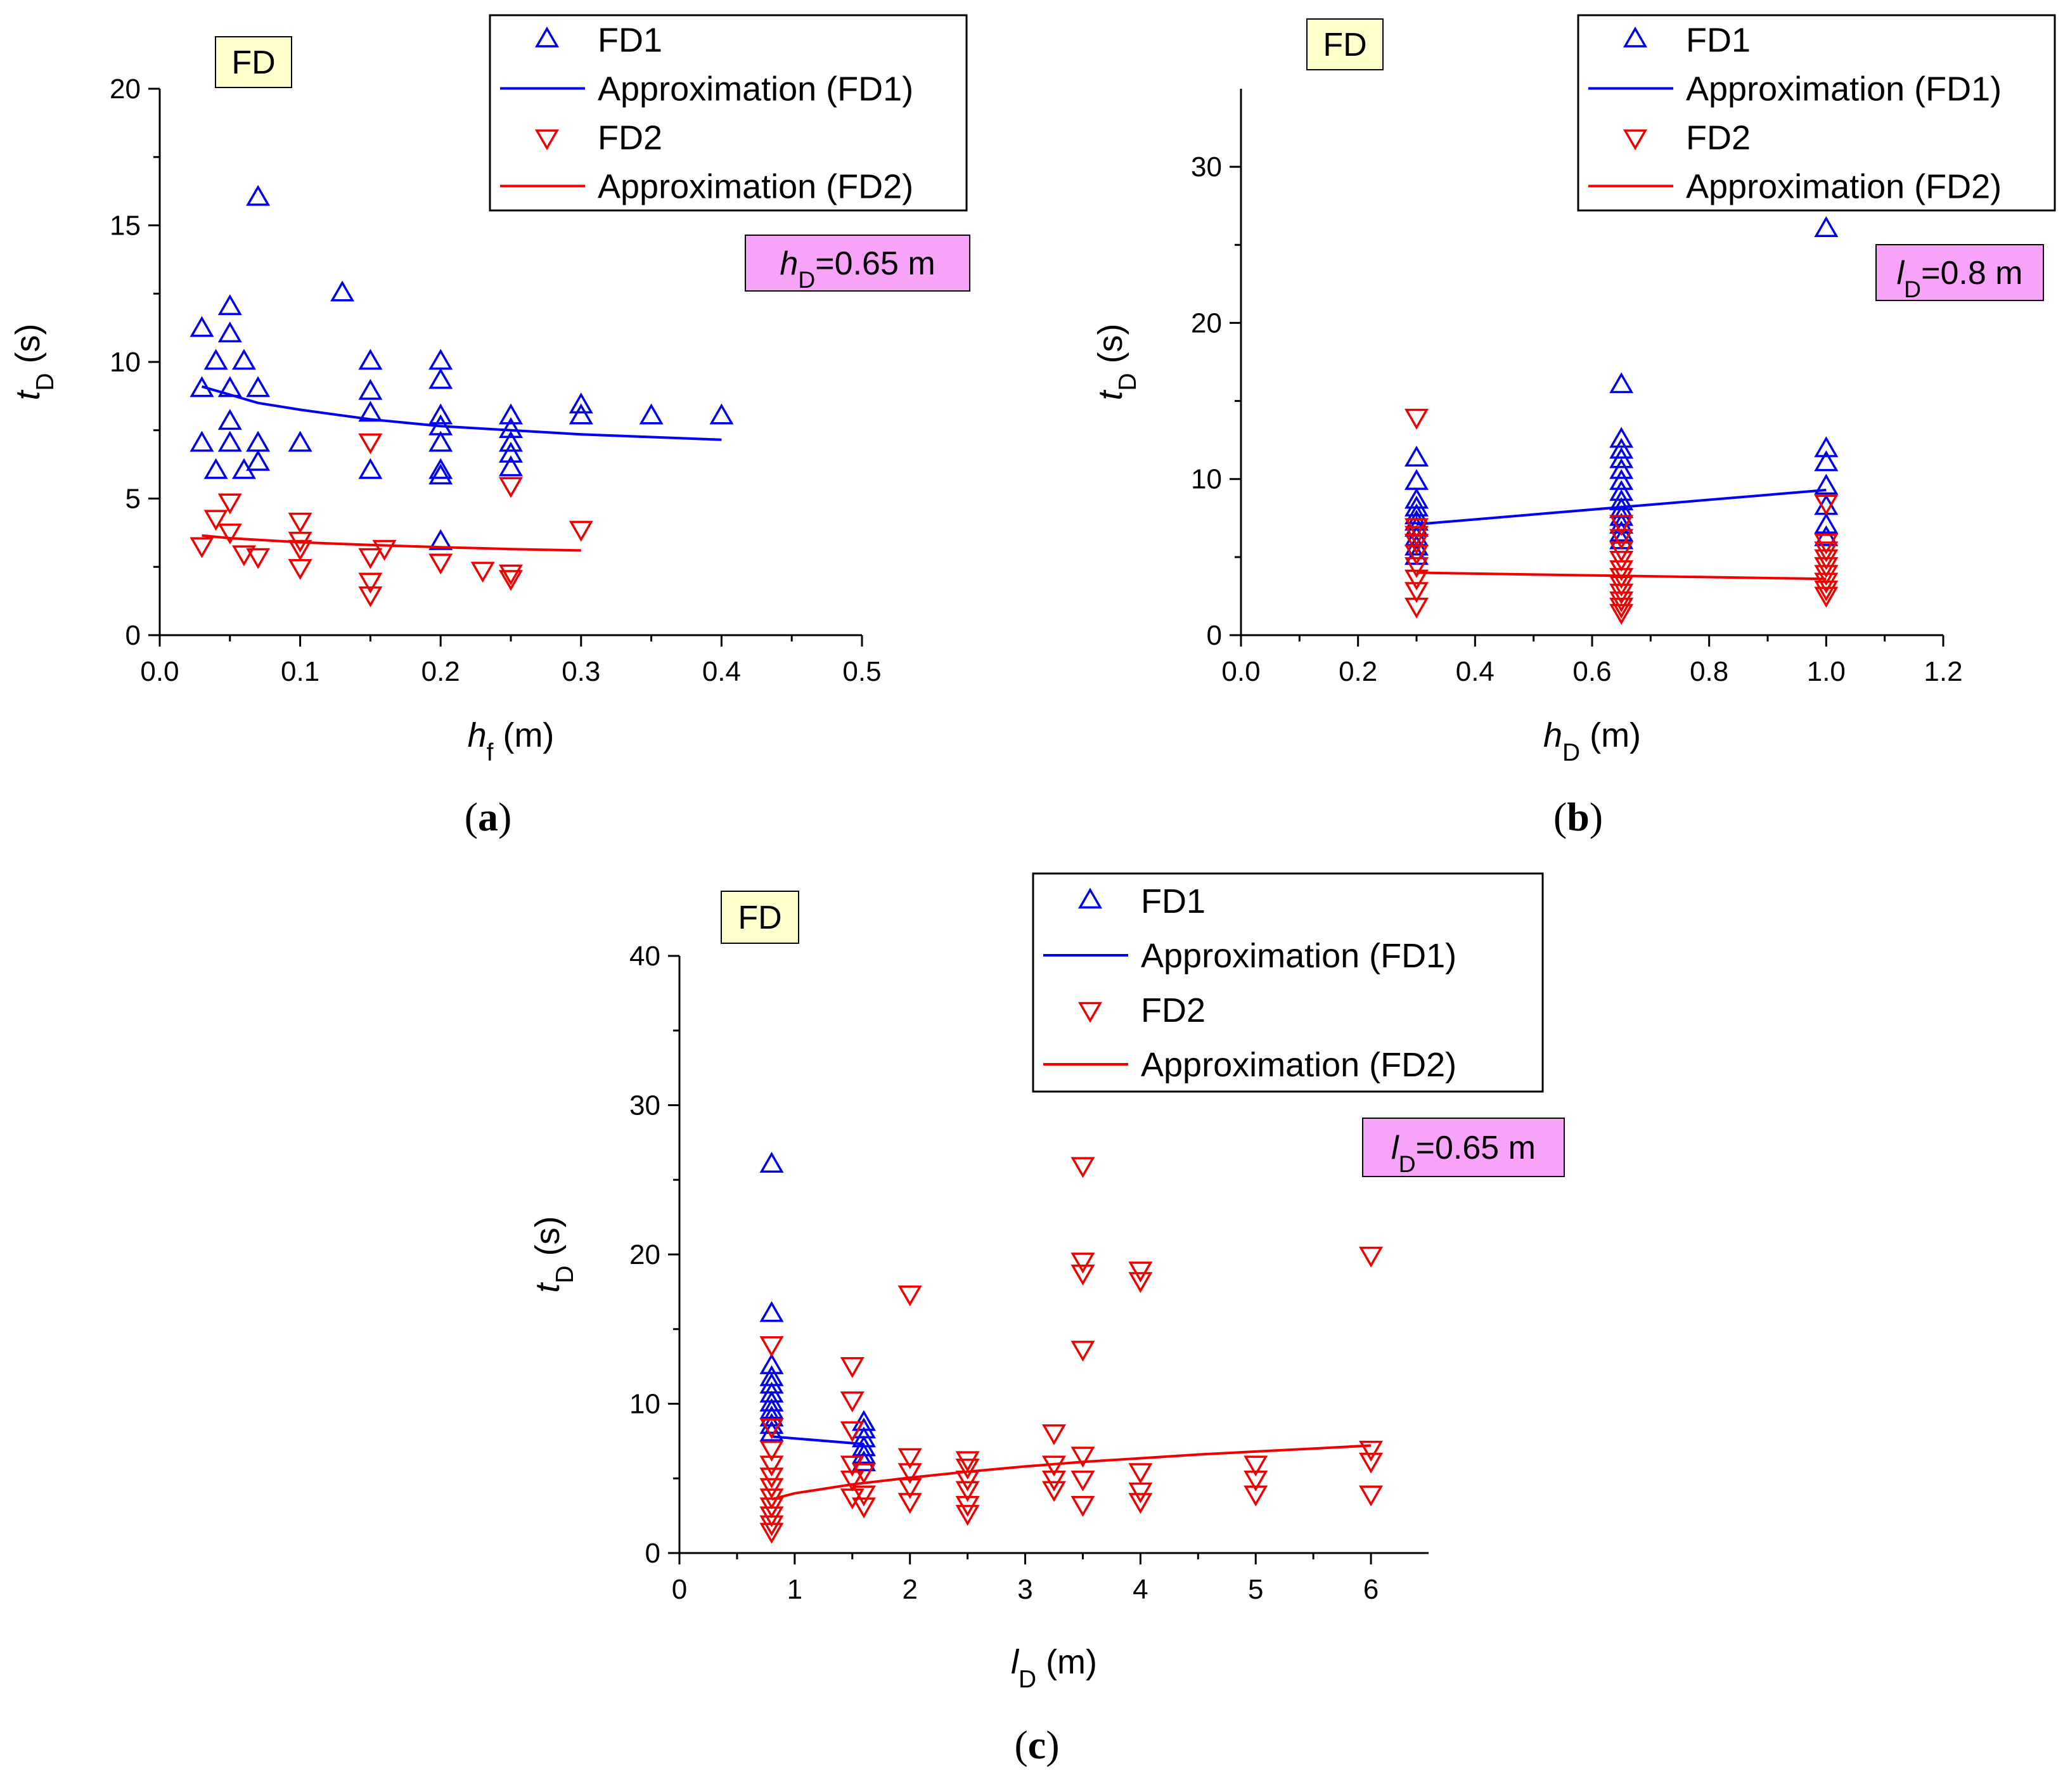  I want to click on x-tick-label: 2, so click(909, 1589).